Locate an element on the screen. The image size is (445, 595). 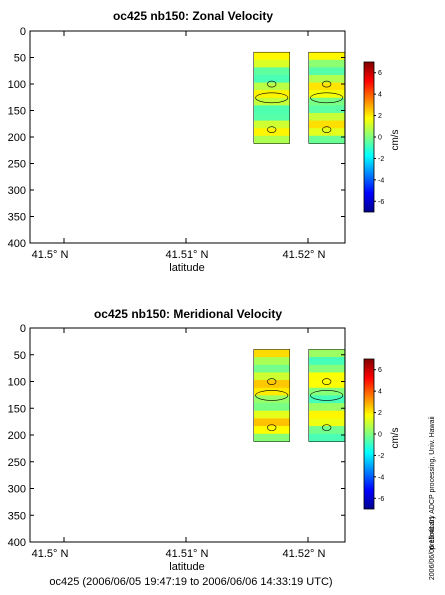
plot-timestamp: 2006/06/06 15:41:01 is located at coordinates (432, 548).